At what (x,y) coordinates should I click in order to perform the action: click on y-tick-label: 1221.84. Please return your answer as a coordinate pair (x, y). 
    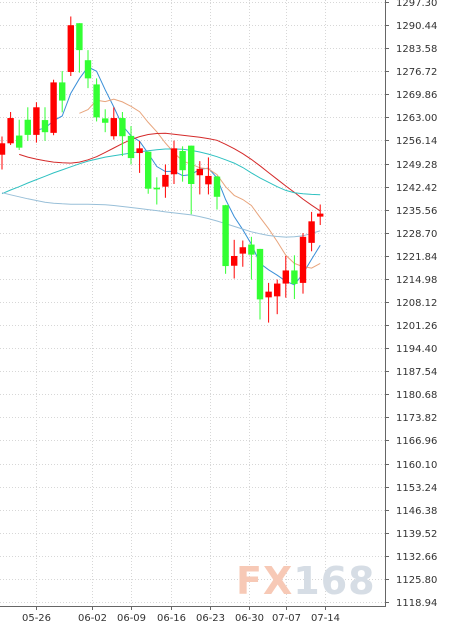
    Looking at the image, I should click on (416, 257).